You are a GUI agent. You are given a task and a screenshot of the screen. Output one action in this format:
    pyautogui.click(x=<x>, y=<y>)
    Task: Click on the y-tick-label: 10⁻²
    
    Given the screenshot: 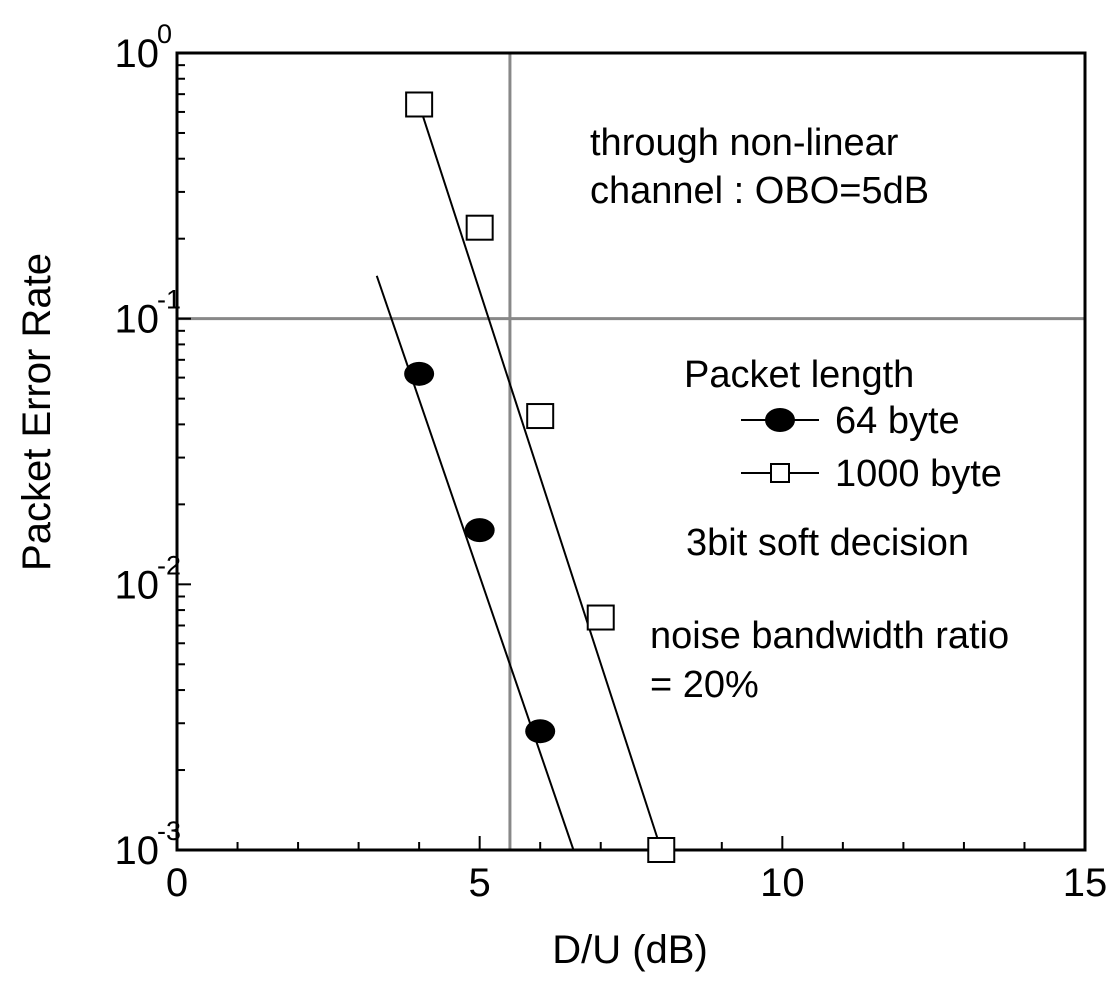 What is the action you would take?
    pyautogui.click(x=148, y=578)
    